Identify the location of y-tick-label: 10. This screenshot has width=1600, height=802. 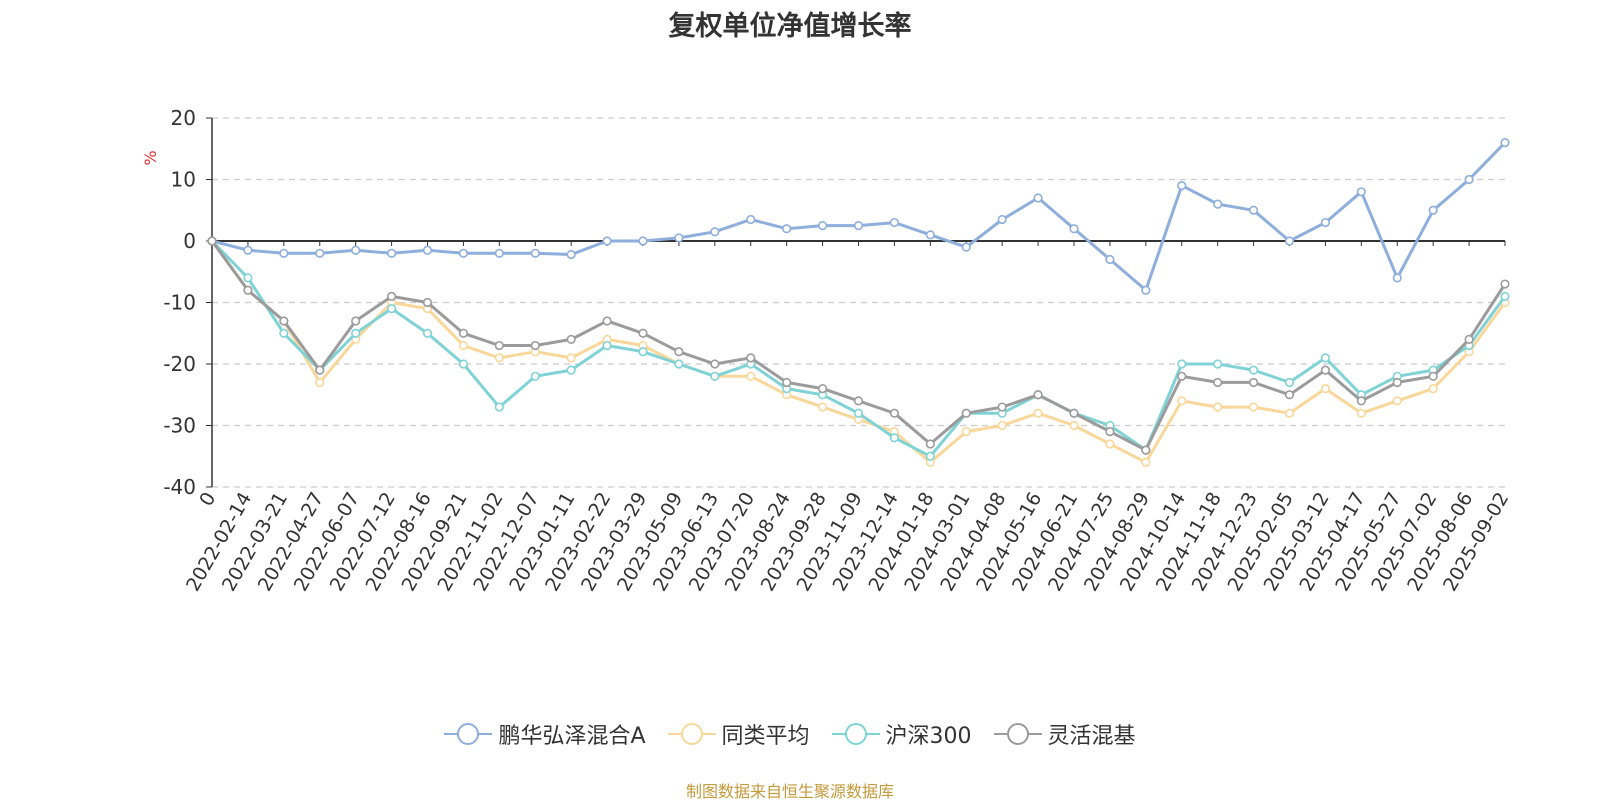
(183, 180).